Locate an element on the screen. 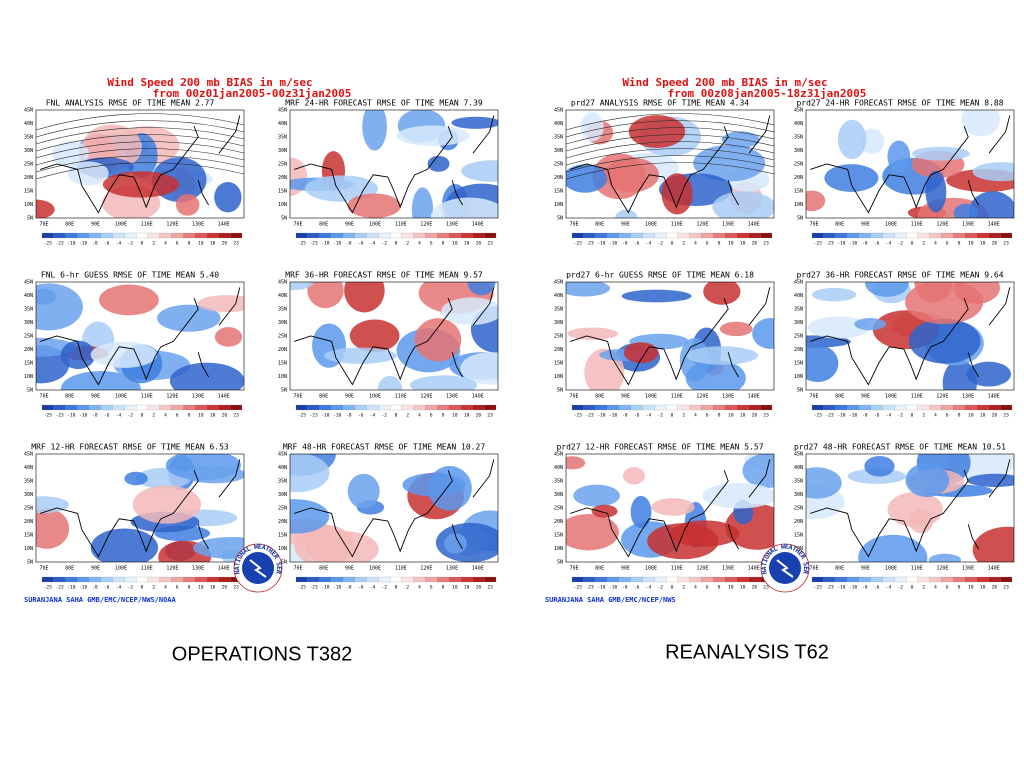 Image resolution: width=1024 pixels, height=768 pixels. colorbar-label: 18 is located at coordinates (983, 416).